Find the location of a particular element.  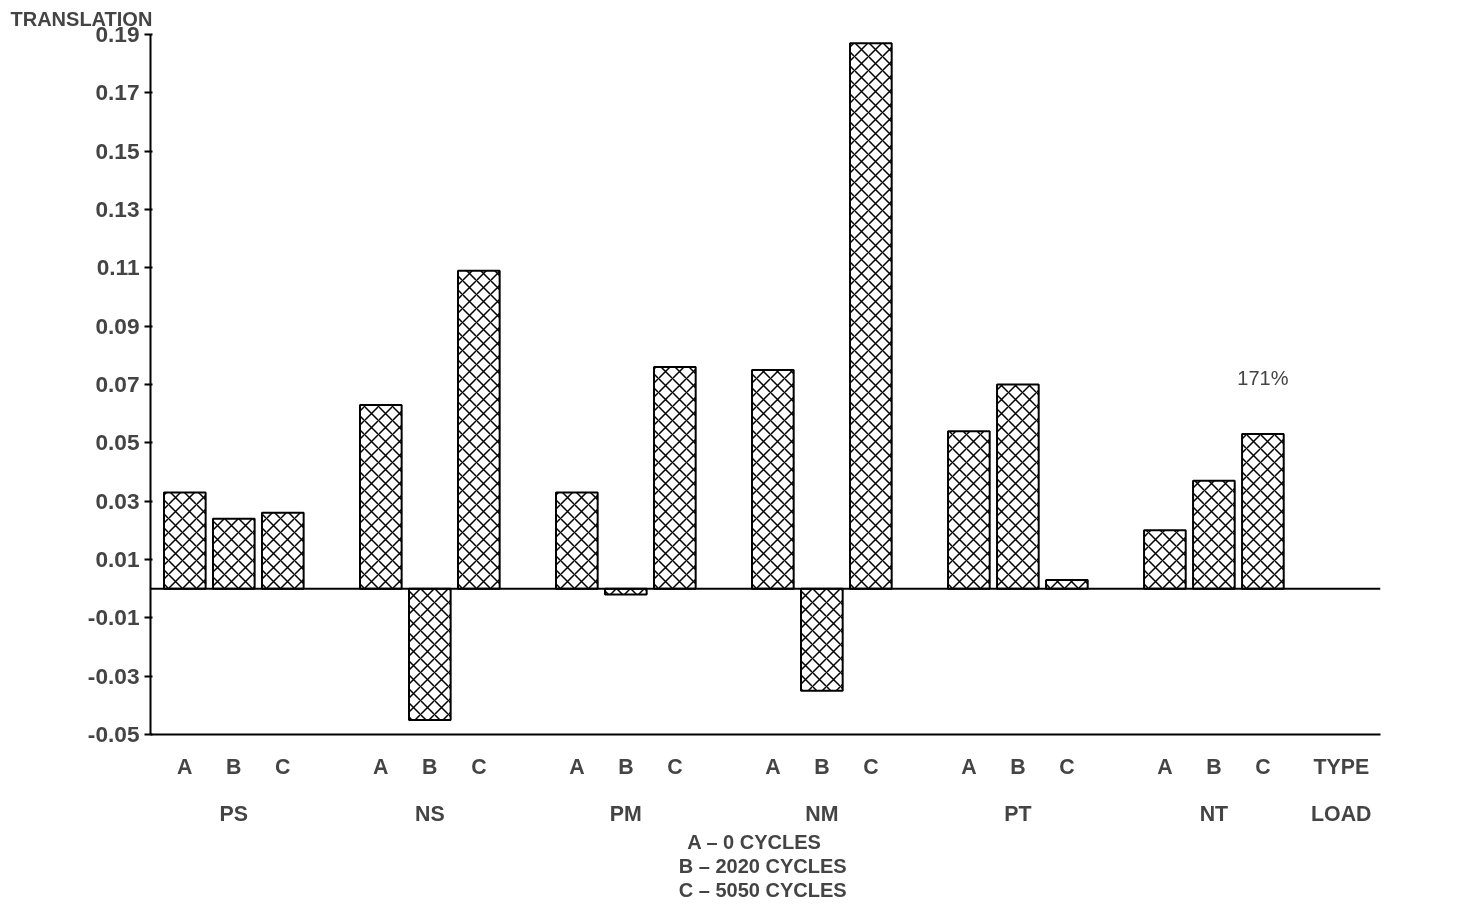

y-tick-label: 0.01 is located at coordinates (117, 559).